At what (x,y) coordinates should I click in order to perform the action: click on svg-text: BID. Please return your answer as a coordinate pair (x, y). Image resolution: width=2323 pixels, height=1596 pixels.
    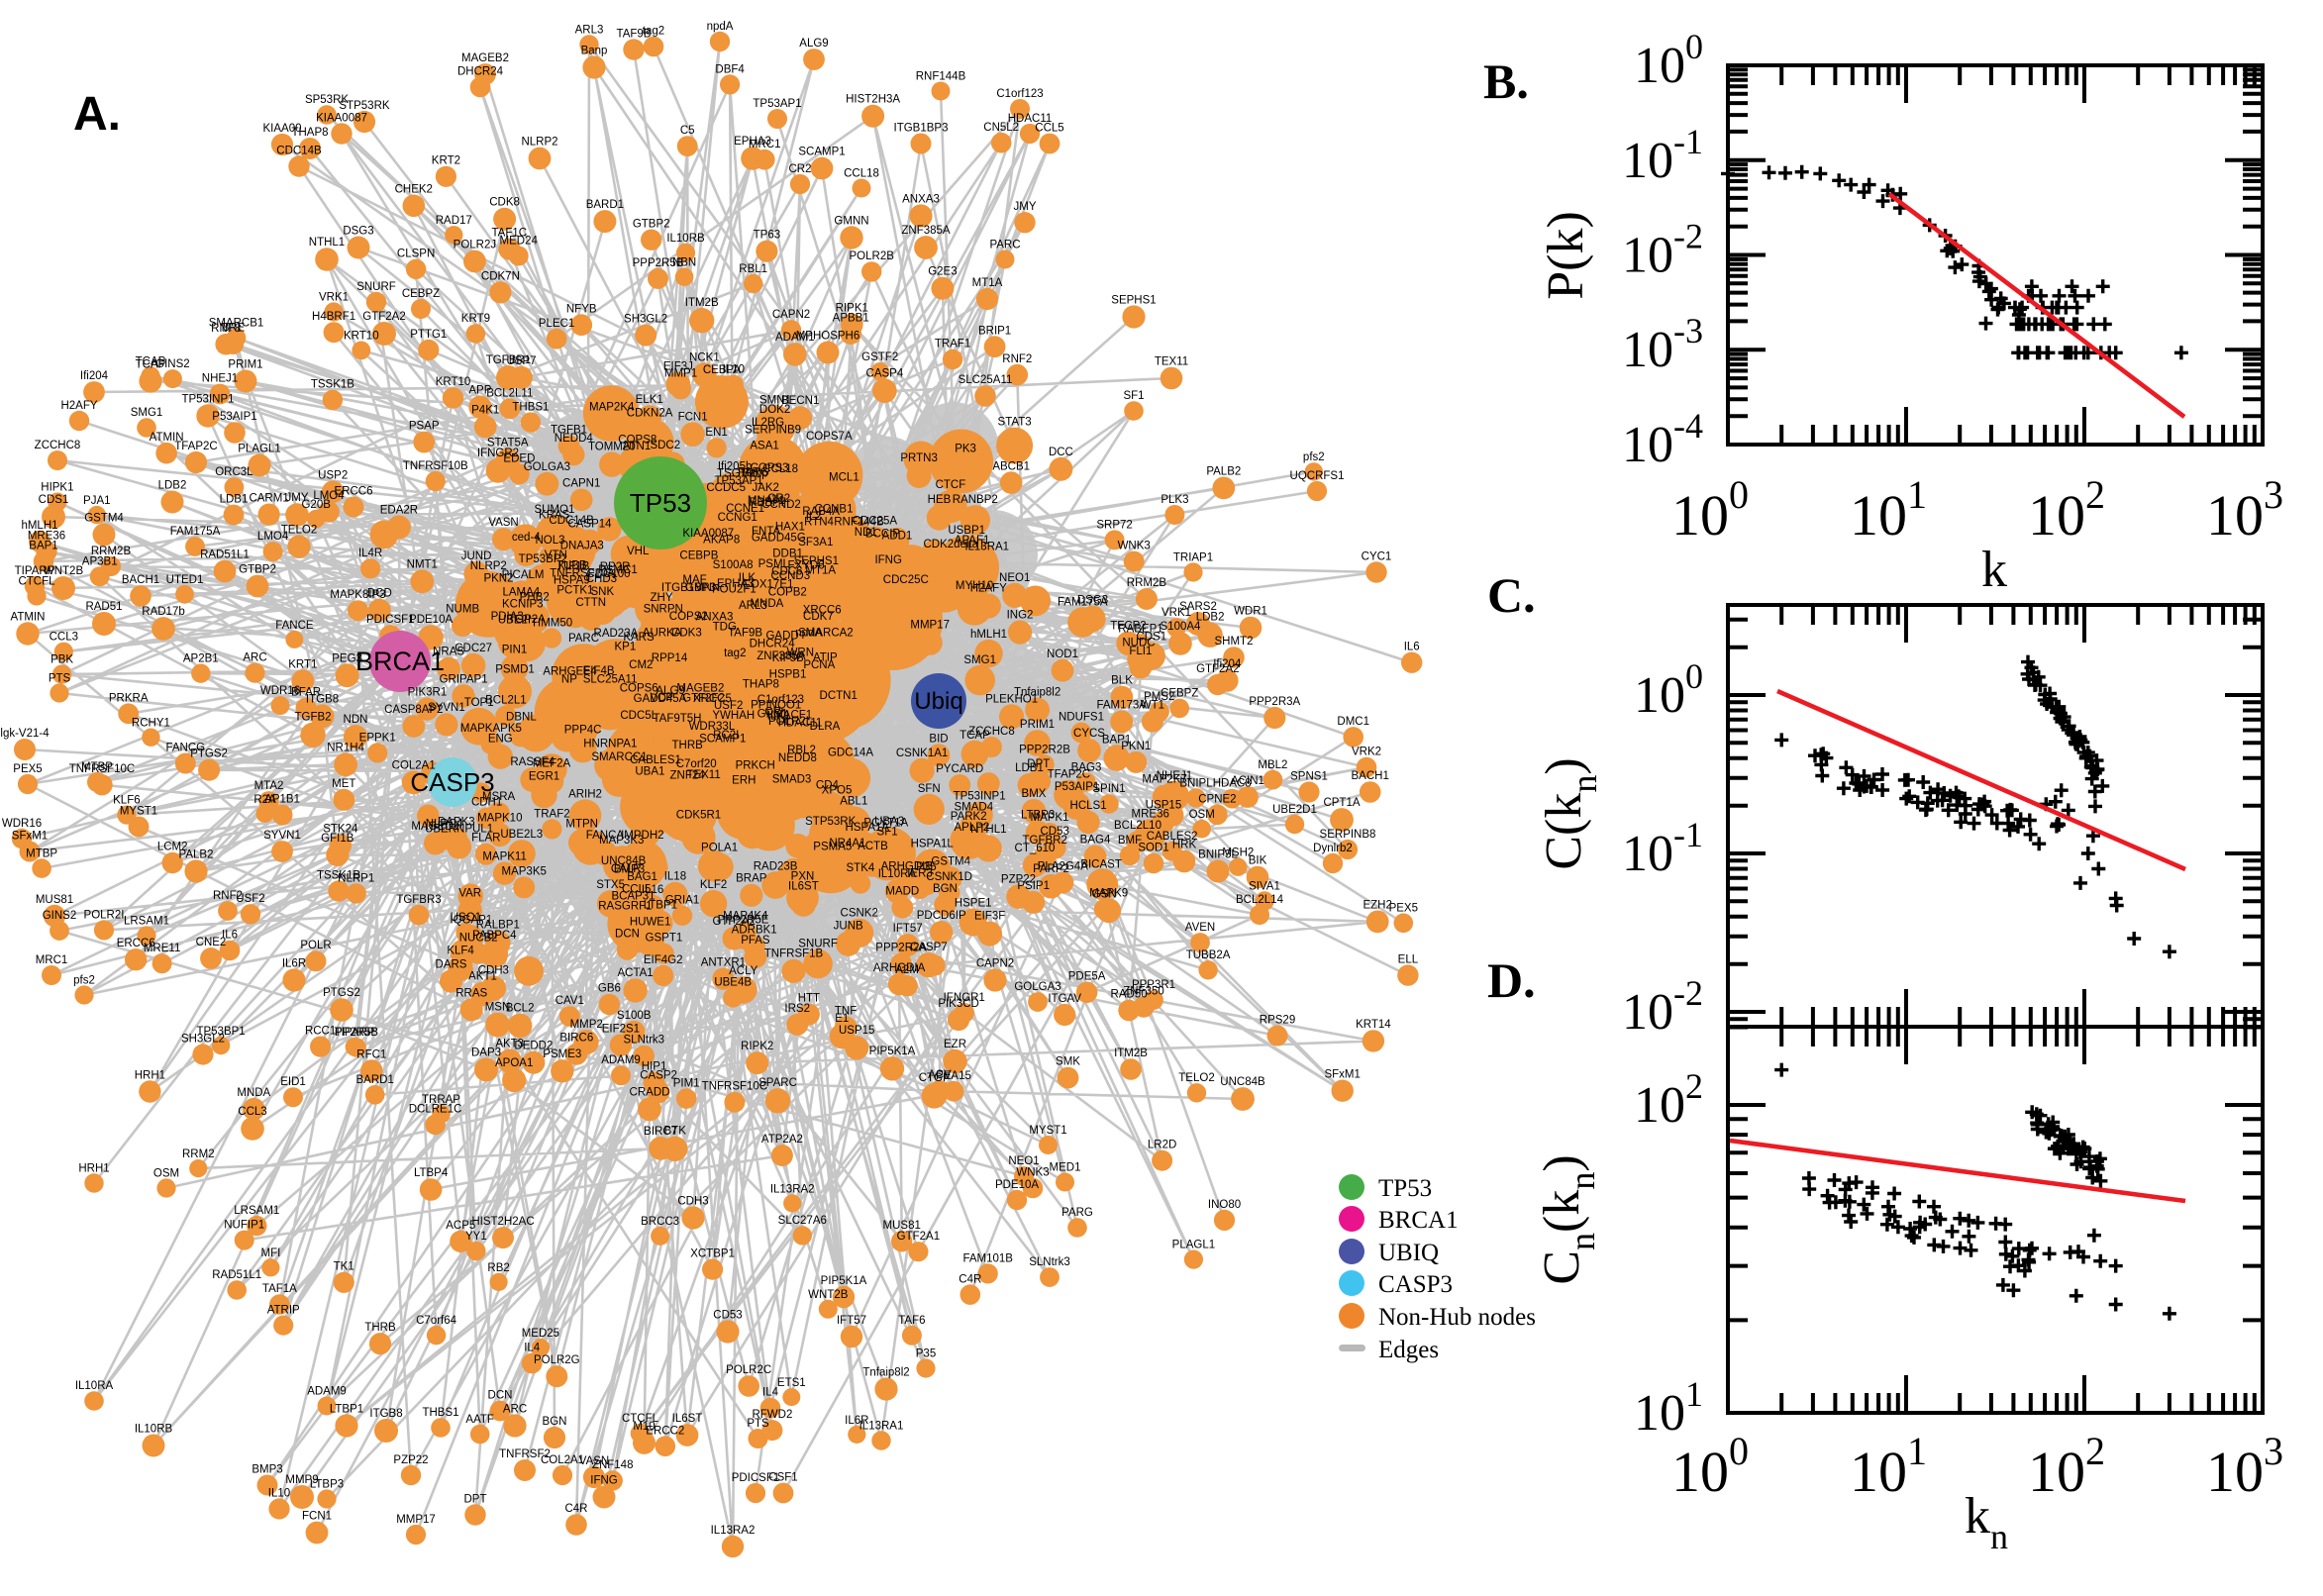
    Looking at the image, I should click on (938, 739).